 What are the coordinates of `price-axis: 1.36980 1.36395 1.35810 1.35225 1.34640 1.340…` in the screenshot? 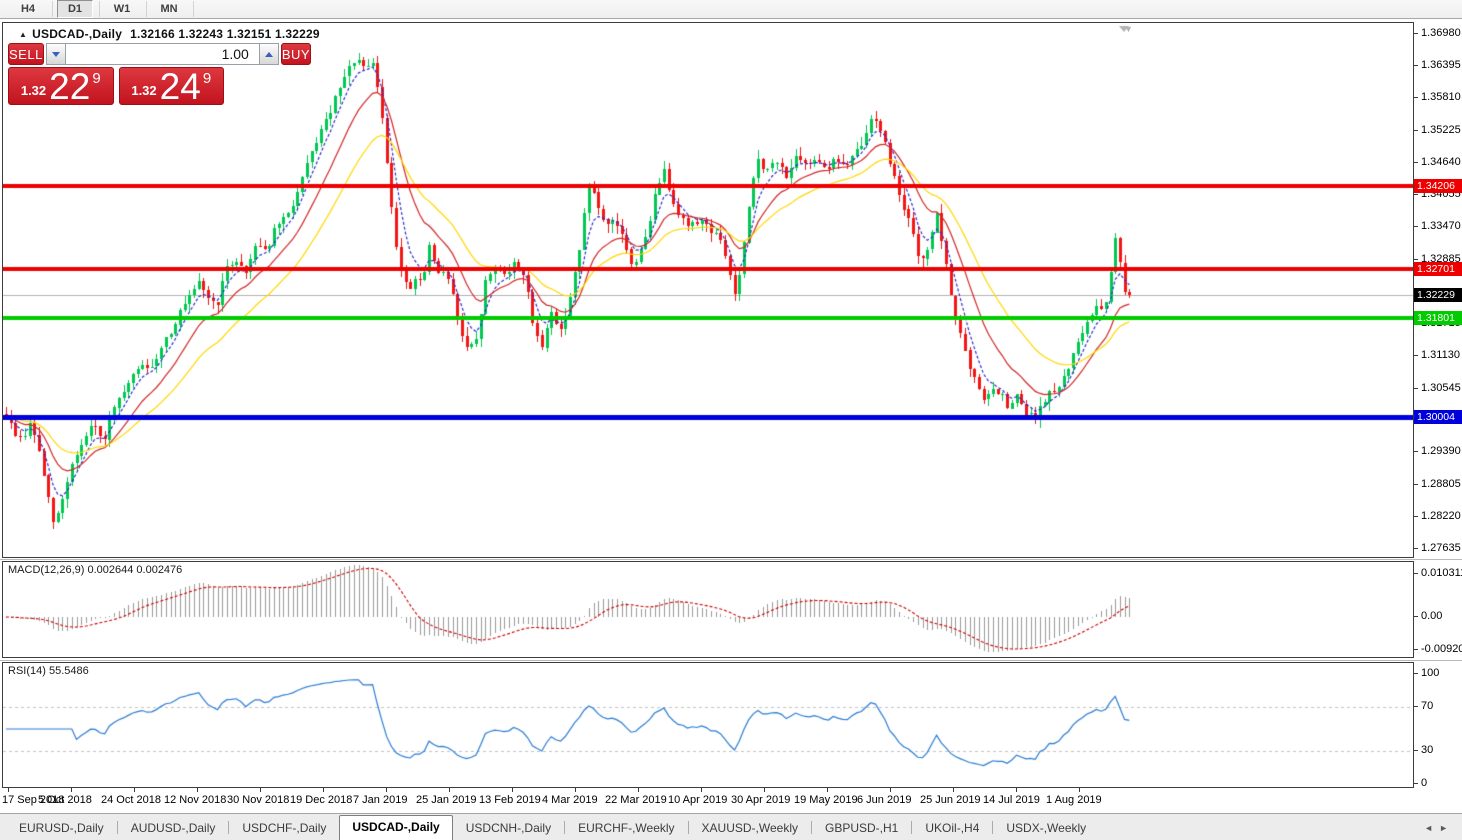 It's located at (1438, 416).